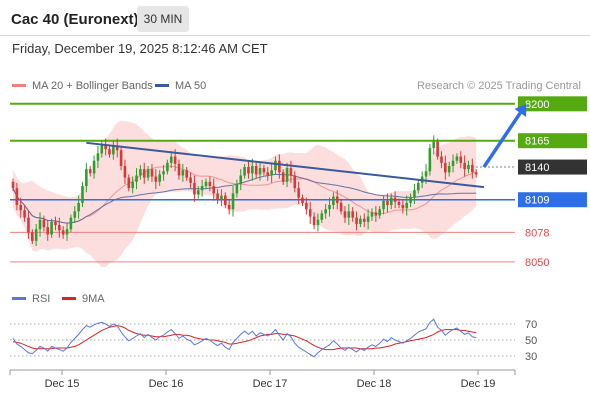  I want to click on rsi-label: RSI, so click(41, 299).